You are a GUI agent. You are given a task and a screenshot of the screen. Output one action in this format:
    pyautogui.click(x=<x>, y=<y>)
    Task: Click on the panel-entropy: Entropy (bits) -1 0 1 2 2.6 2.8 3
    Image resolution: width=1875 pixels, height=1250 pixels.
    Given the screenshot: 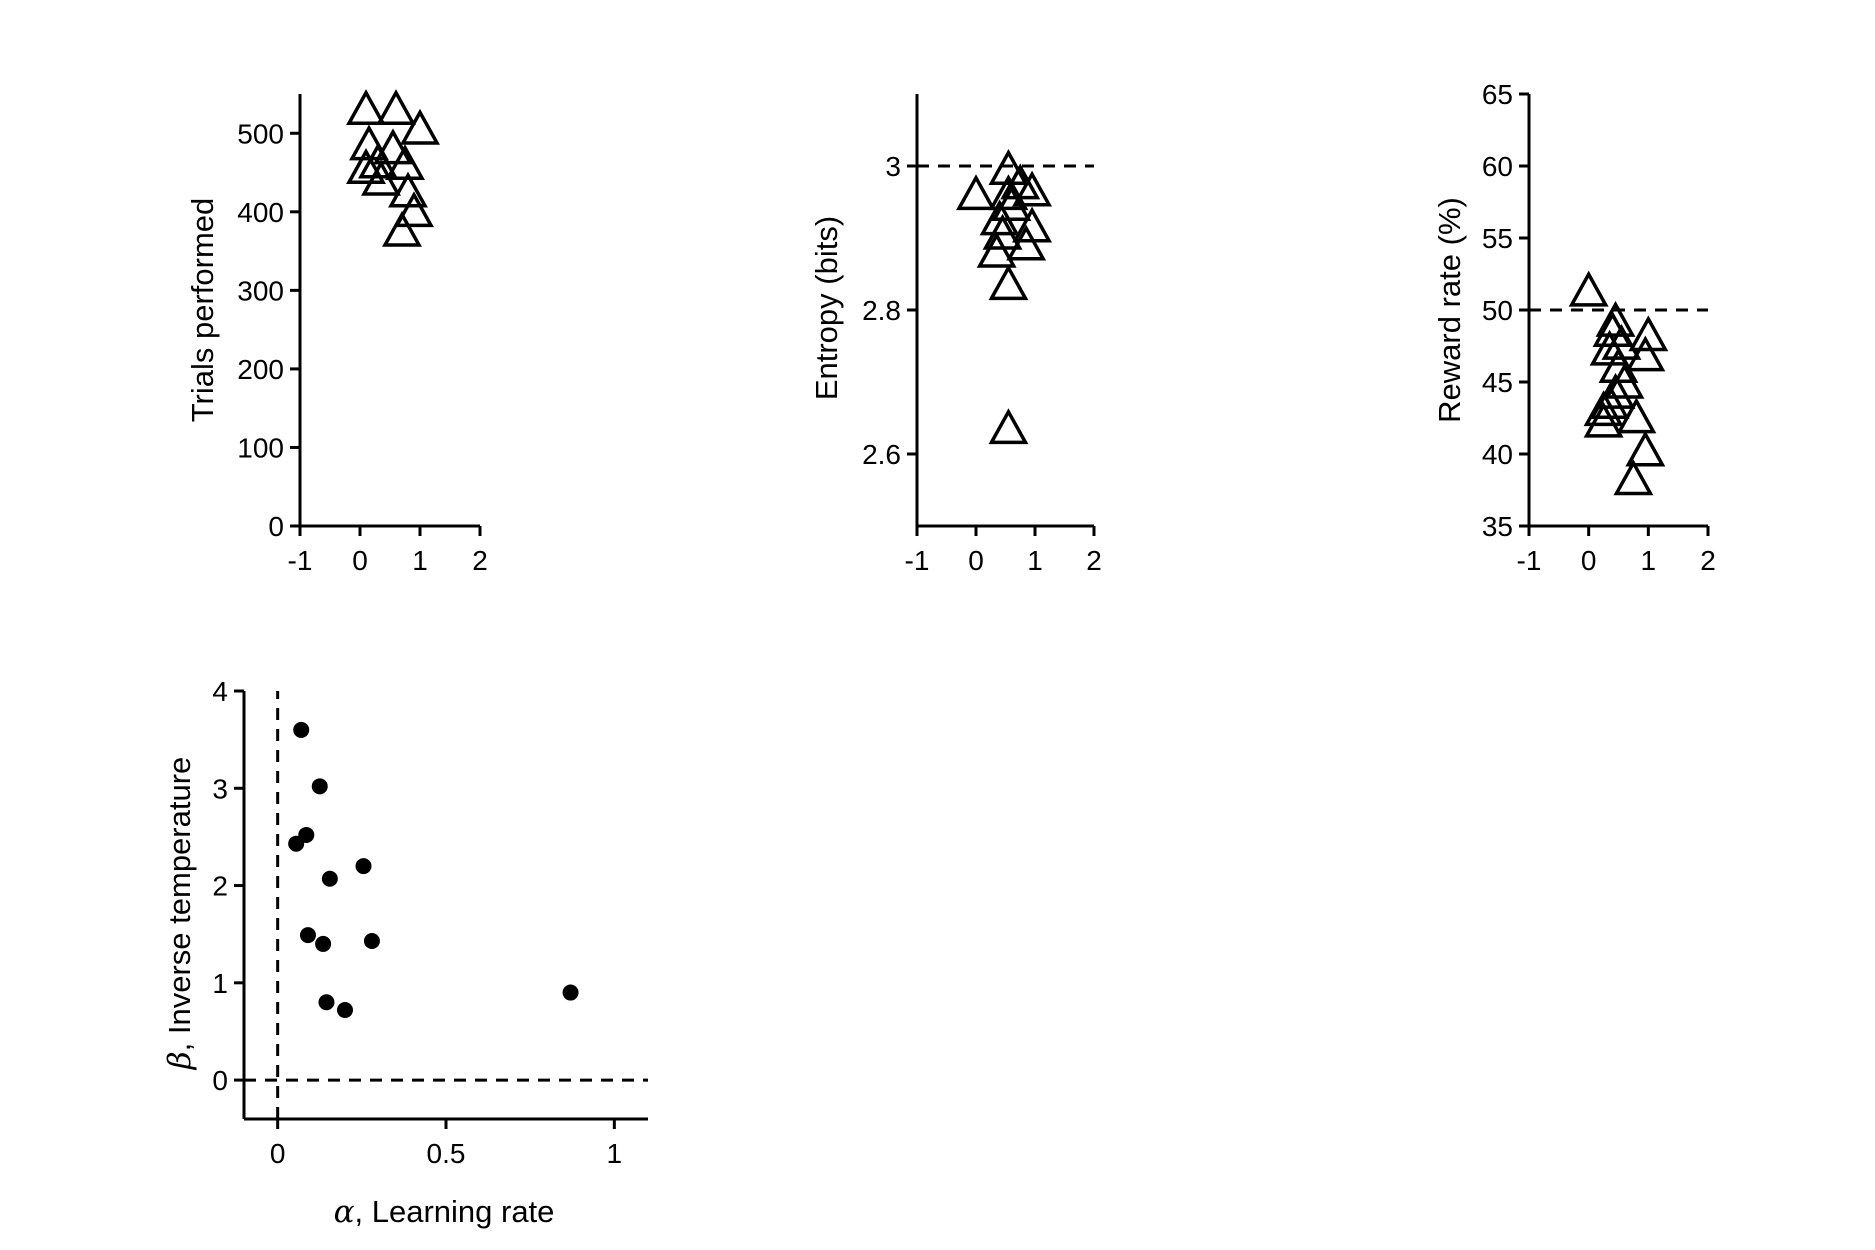 What is the action you would take?
    pyautogui.click(x=955, y=335)
    